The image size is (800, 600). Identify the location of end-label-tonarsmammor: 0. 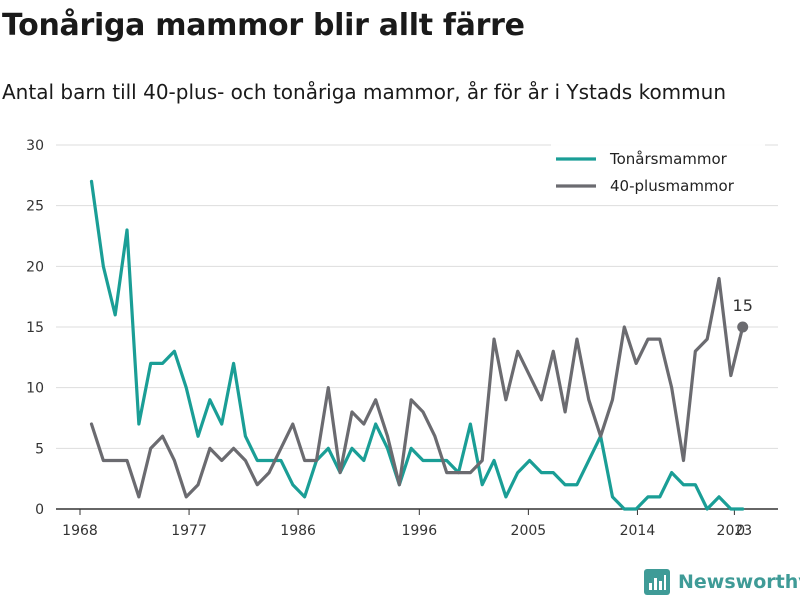
(740, 531).